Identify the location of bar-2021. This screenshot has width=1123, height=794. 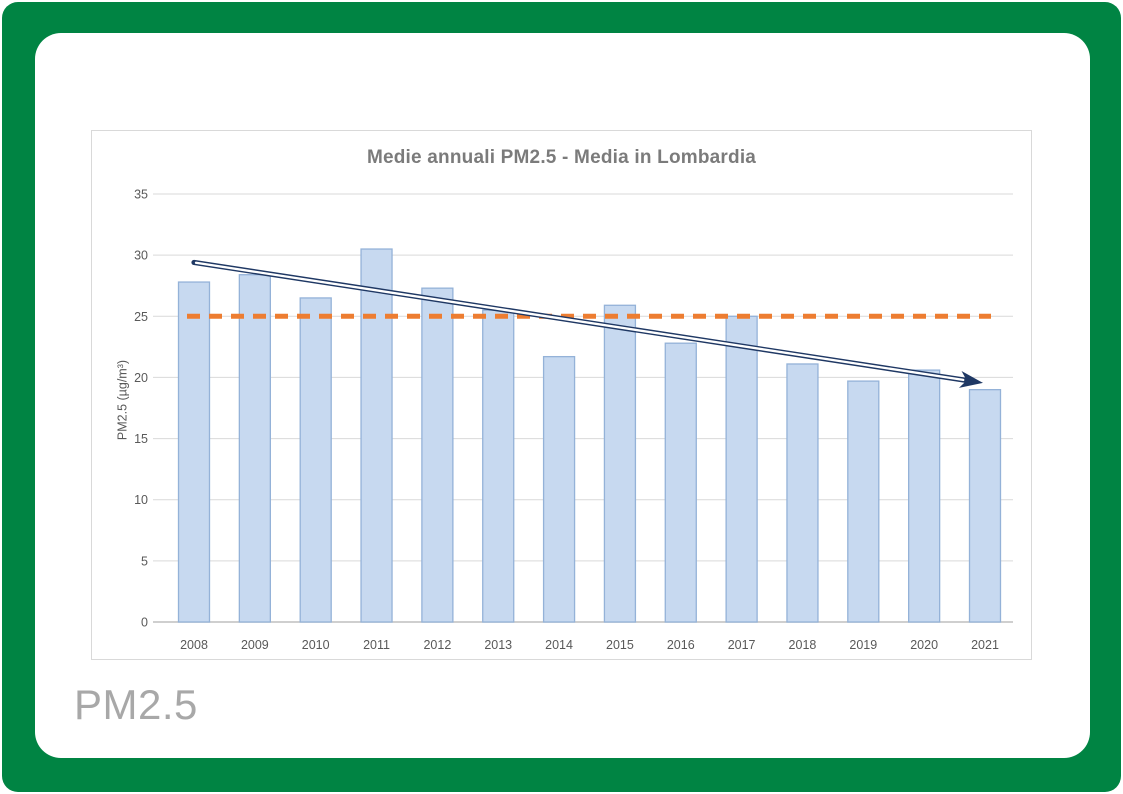
(985, 506).